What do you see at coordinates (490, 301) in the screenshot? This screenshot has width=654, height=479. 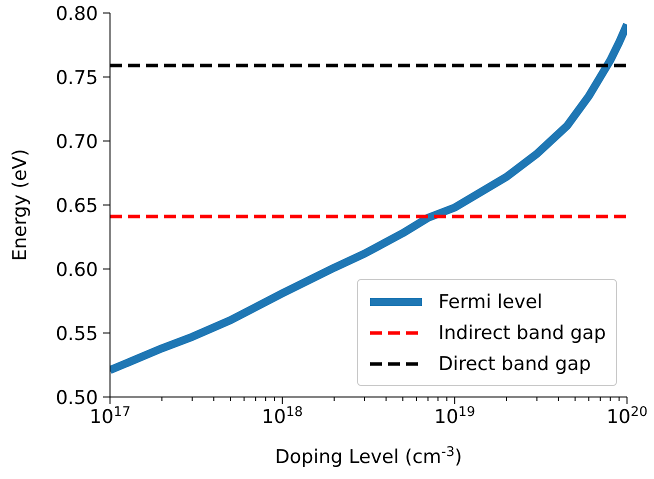 I see `legend-label: Fermi level` at bounding box center [490, 301].